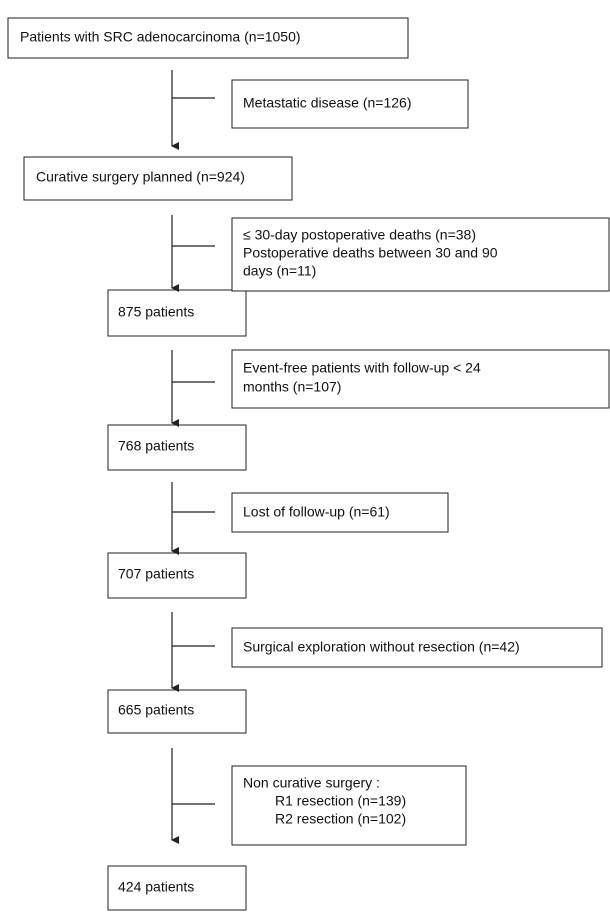 Image resolution: width=610 pixels, height=919 pixels. Describe the element at coordinates (311, 783) in the screenshot. I see `exclusion-text: Non curative surgery :` at that location.